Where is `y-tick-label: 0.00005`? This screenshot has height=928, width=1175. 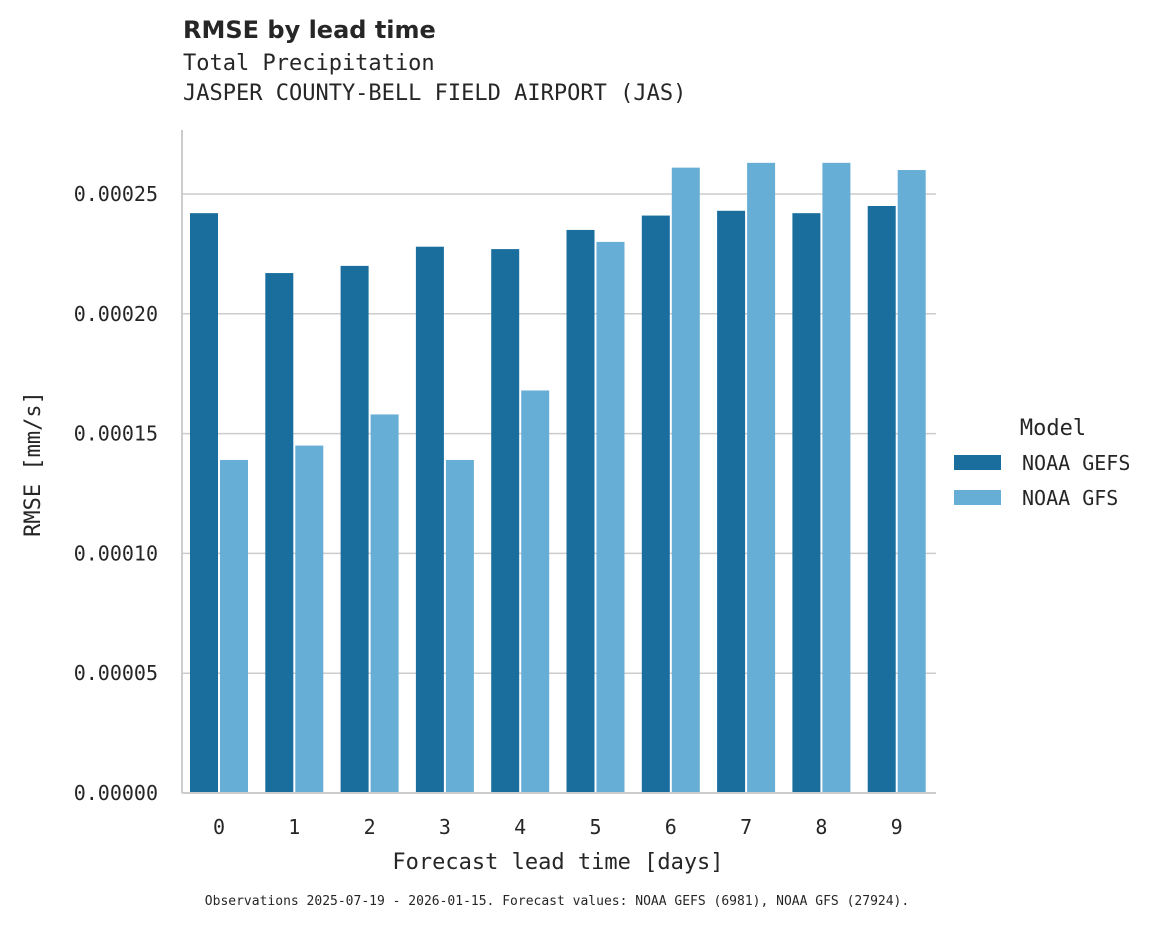
y-tick-label: 0.00005 is located at coordinates (116, 673).